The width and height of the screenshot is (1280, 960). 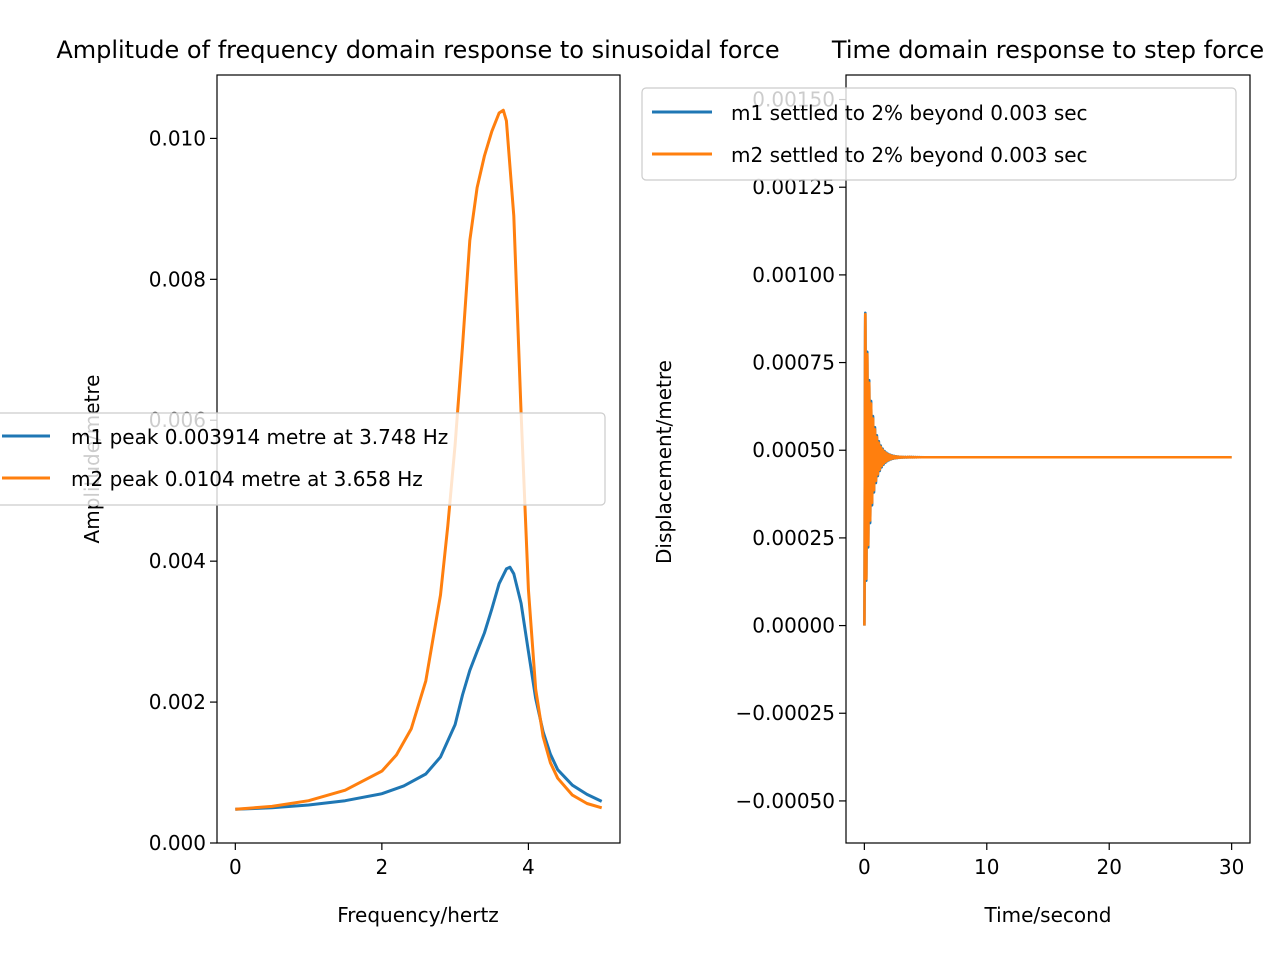 What do you see at coordinates (785, 713) in the screenshot?
I see `right-y-tick-label: −0.00025` at bounding box center [785, 713].